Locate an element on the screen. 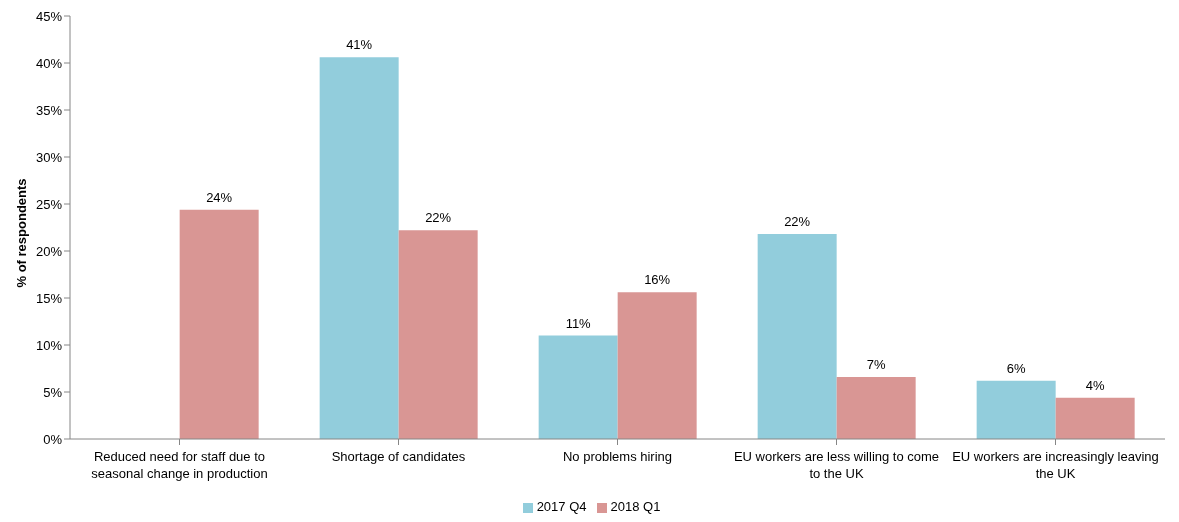 The image size is (1179, 522). y-tick-label: 10% is located at coordinates (49, 345).